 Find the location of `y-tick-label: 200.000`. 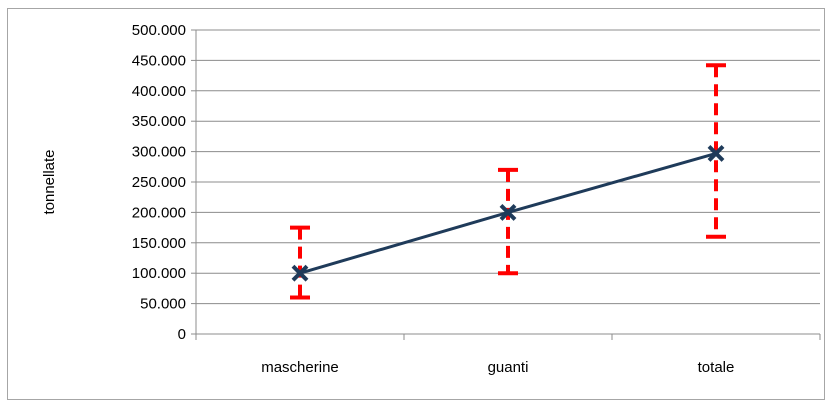

y-tick-label: 200.000 is located at coordinates (159, 212).